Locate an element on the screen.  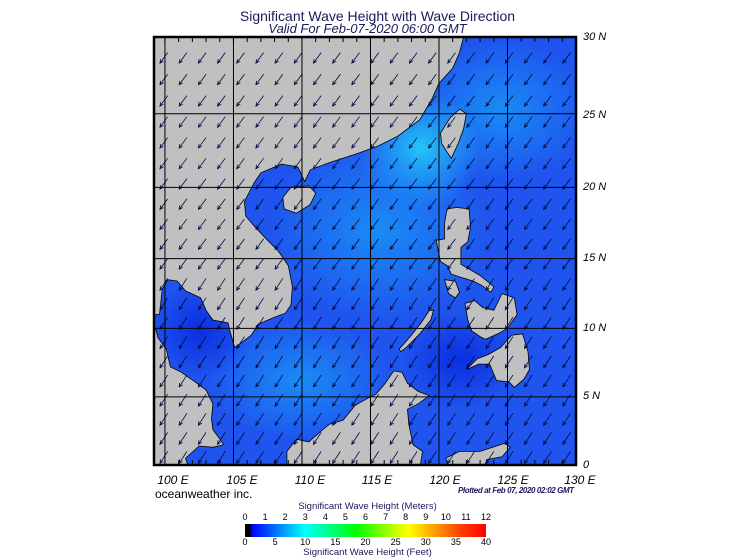
lon-label: 120 E is located at coordinates (445, 480).